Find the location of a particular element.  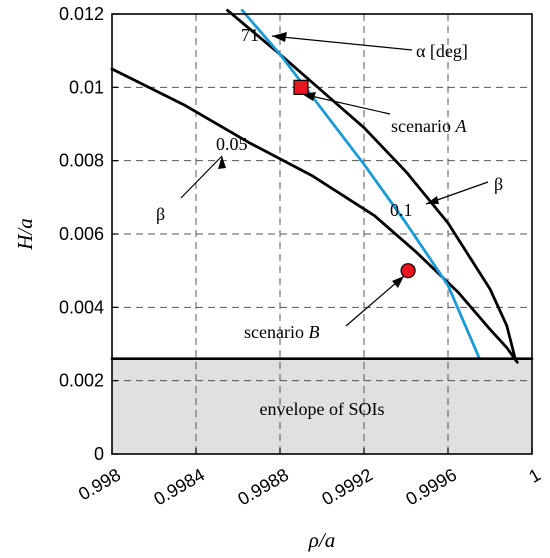

scenario-b-marker is located at coordinates (408, 271).